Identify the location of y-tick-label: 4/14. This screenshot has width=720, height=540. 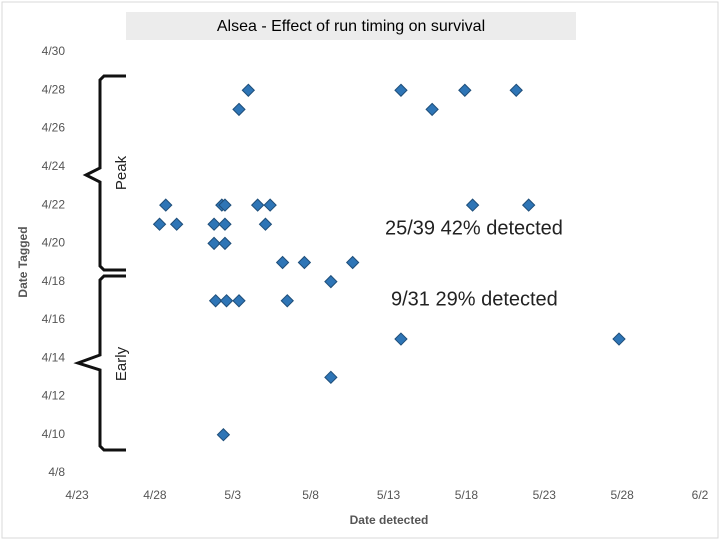
(54, 357).